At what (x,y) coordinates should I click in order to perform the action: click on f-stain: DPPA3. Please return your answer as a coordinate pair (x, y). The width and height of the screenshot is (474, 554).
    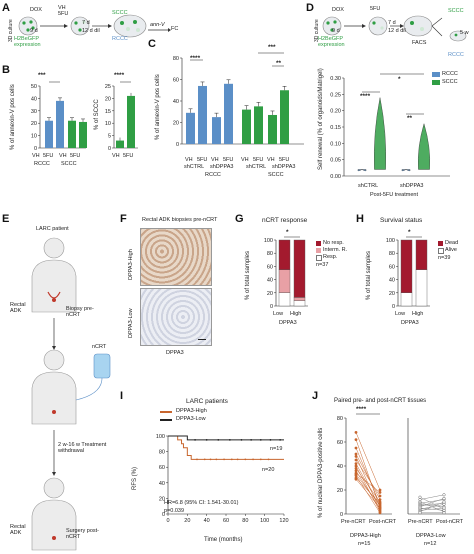
    Looking at the image, I should click on (175, 353).